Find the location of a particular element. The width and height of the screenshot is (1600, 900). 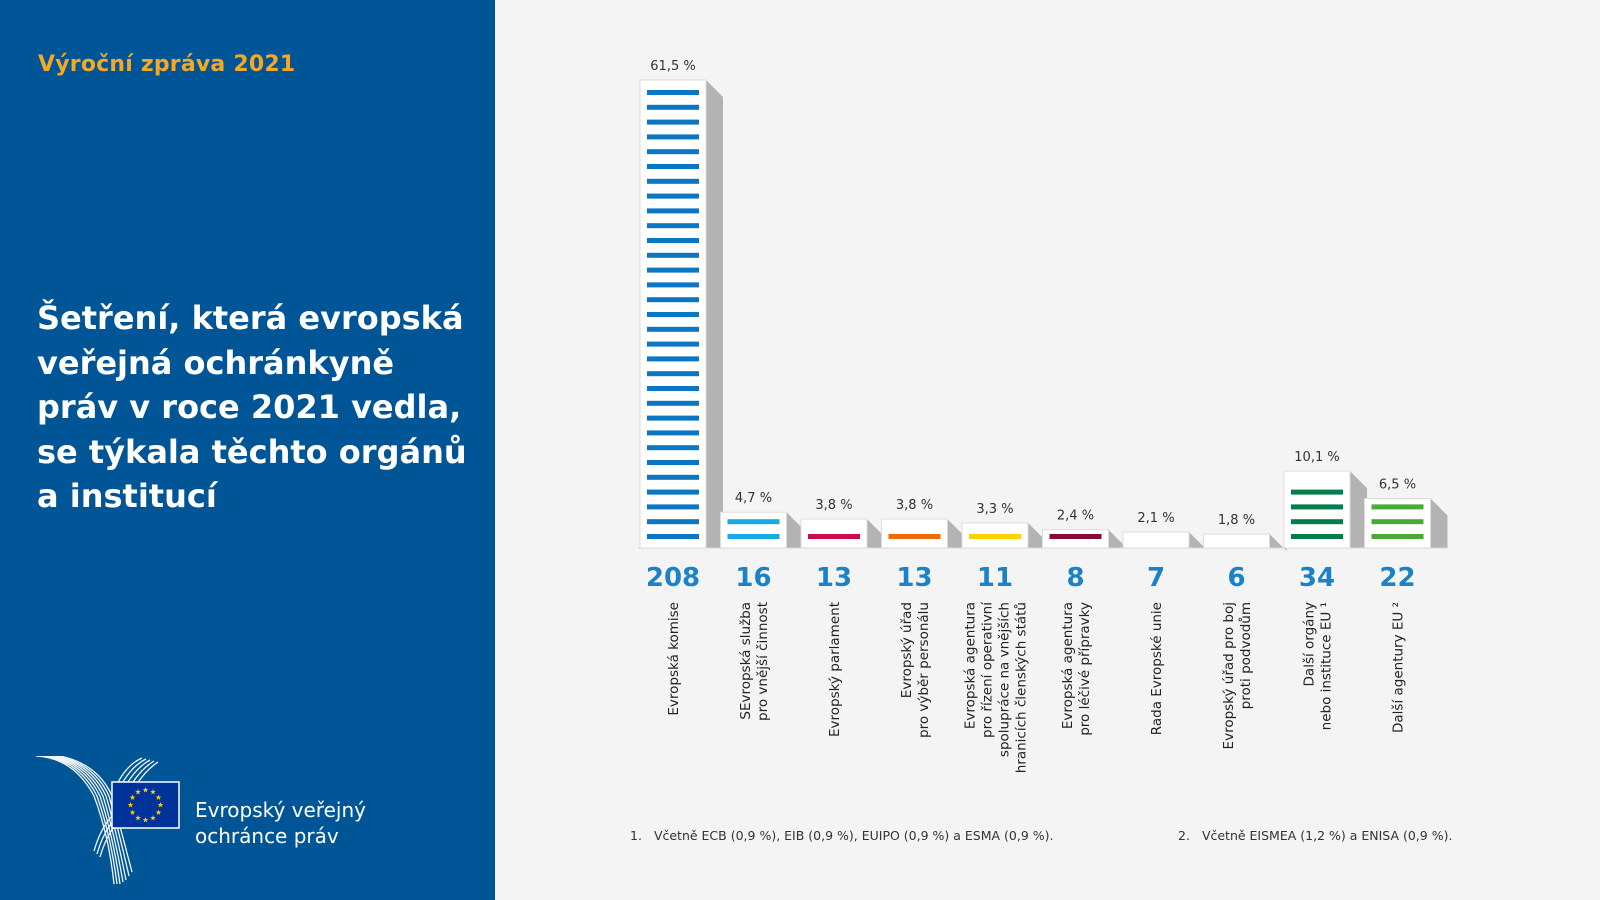

category-label-line: Evropský parlament is located at coordinates (835, 669).